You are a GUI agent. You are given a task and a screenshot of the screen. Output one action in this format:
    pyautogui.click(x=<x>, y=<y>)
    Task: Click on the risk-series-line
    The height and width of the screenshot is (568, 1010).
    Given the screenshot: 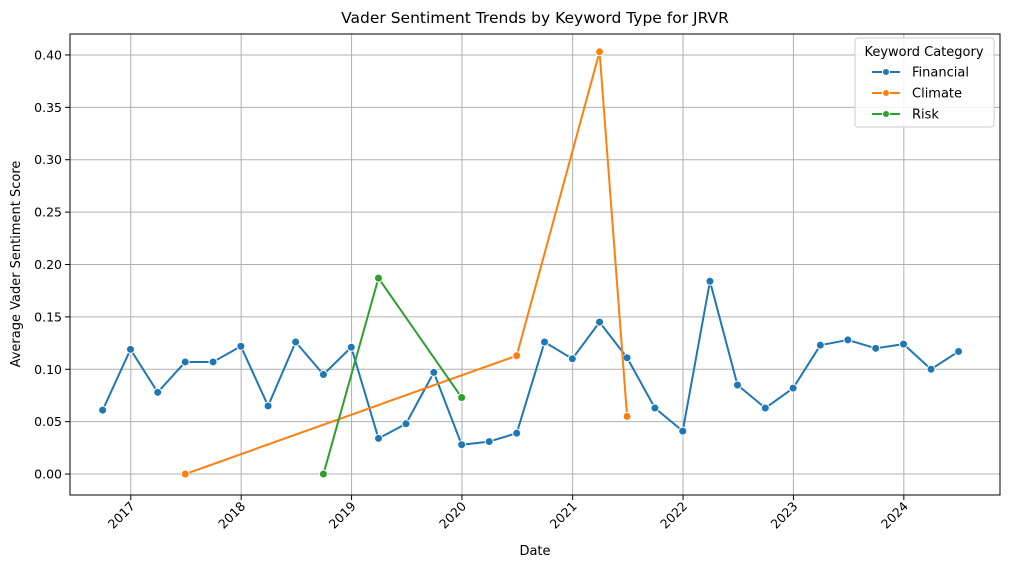 What is the action you would take?
    pyautogui.click(x=392, y=376)
    